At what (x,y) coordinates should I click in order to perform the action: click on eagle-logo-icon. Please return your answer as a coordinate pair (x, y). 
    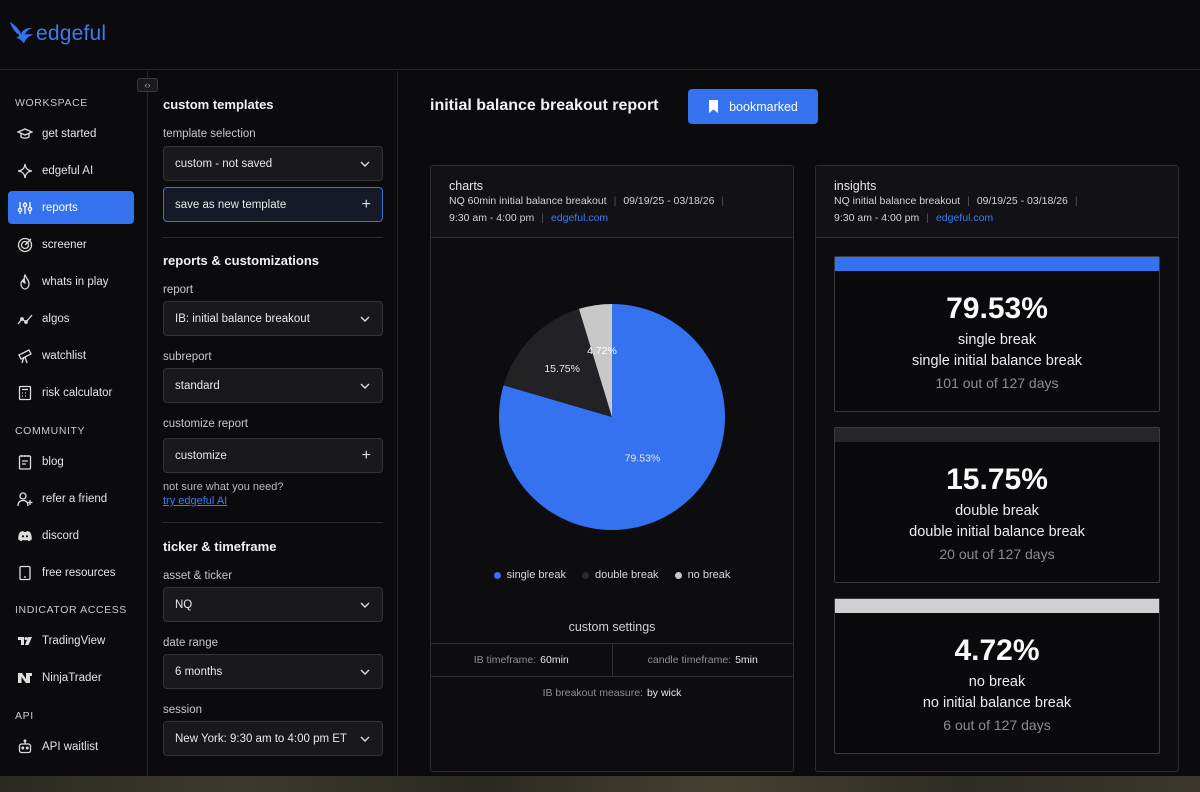
    Looking at the image, I should click on (21, 32).